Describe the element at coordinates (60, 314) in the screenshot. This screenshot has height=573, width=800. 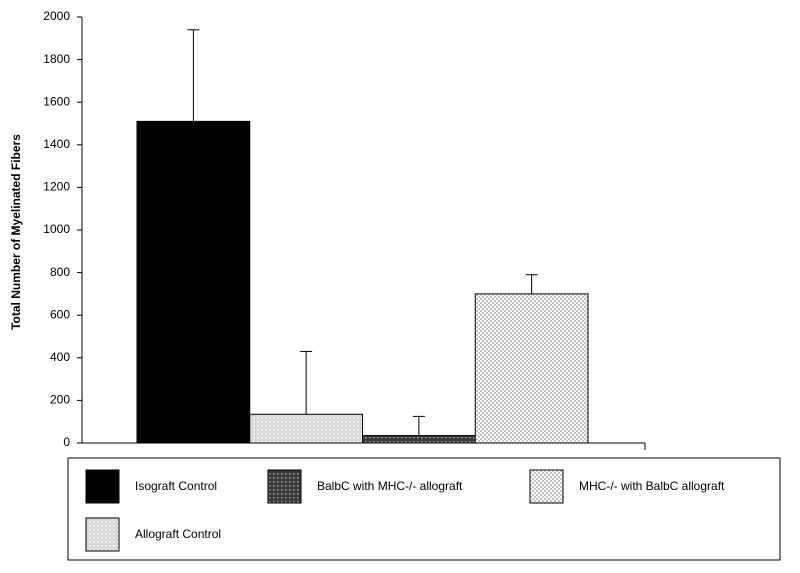
I see `y-tick-label: 600` at that location.